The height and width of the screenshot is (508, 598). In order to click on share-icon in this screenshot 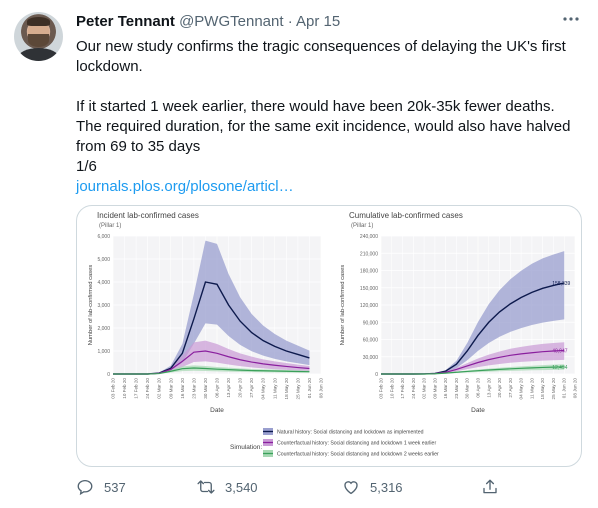, I will do `click(490, 486)`.